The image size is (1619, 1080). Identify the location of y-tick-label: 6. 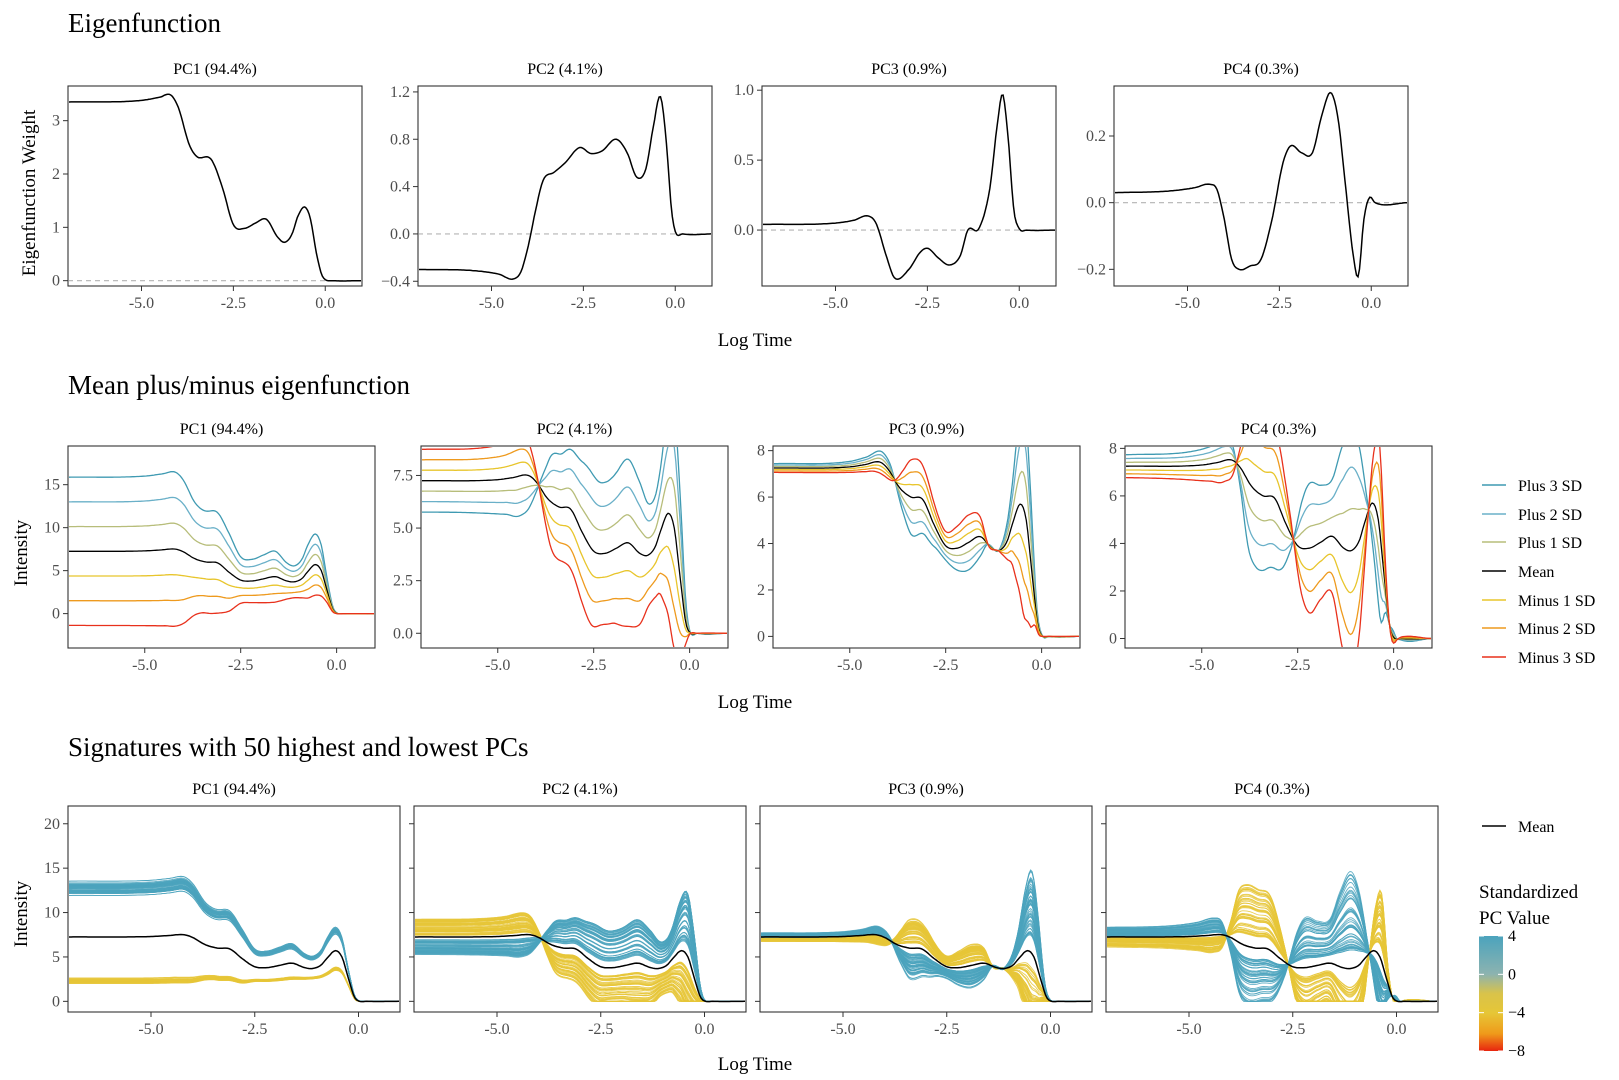
(761, 497).